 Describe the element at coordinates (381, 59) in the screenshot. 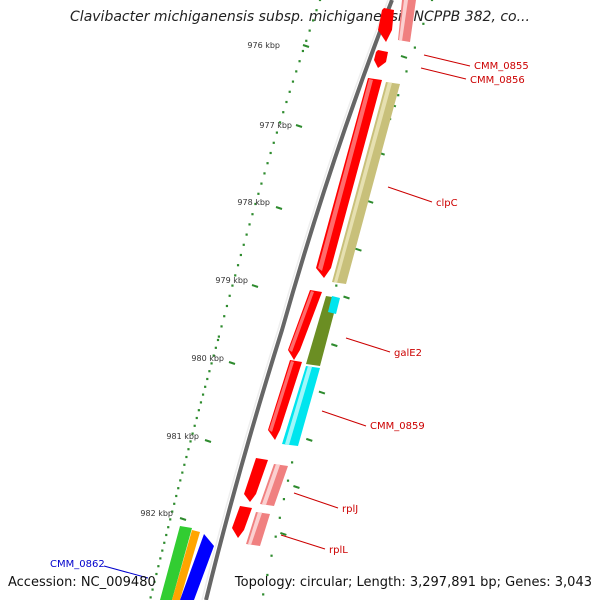

I see `gene-cmm0856-feature` at that location.